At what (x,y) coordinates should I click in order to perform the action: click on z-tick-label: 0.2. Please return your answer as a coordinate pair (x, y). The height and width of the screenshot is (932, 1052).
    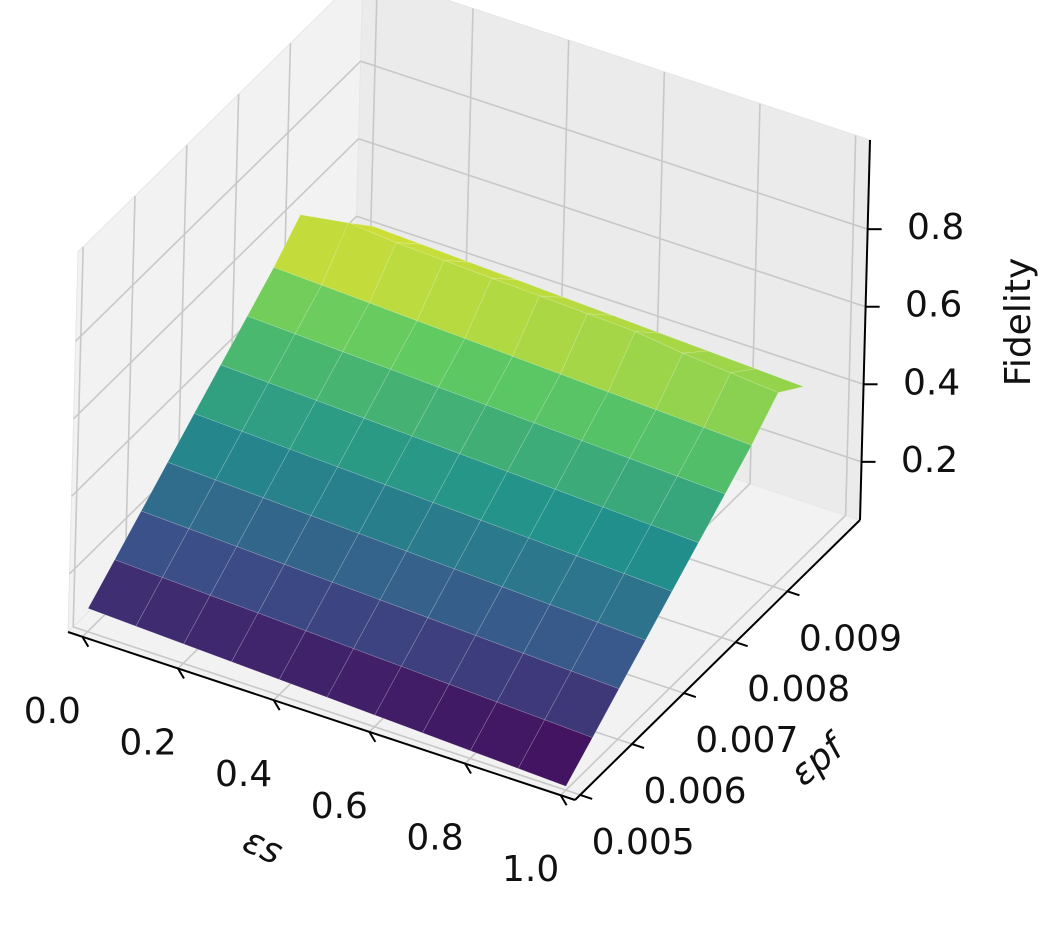
    Looking at the image, I should click on (929, 460).